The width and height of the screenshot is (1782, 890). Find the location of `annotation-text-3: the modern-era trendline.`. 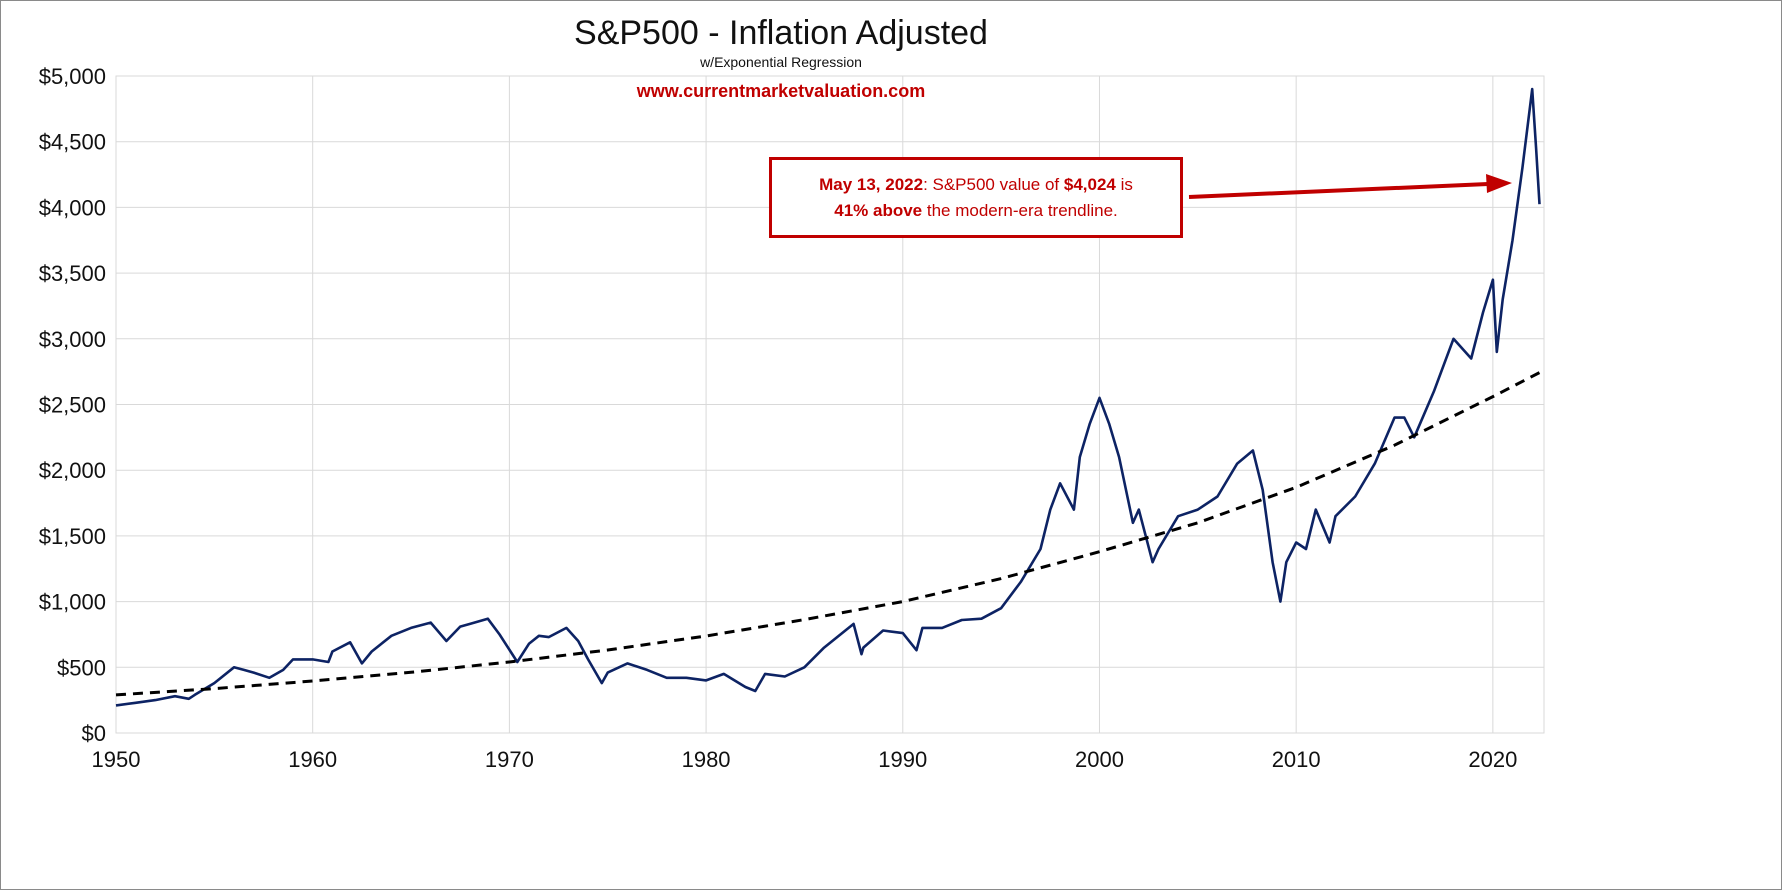

annotation-text-3: the modern-era trendline. is located at coordinates (1020, 210).